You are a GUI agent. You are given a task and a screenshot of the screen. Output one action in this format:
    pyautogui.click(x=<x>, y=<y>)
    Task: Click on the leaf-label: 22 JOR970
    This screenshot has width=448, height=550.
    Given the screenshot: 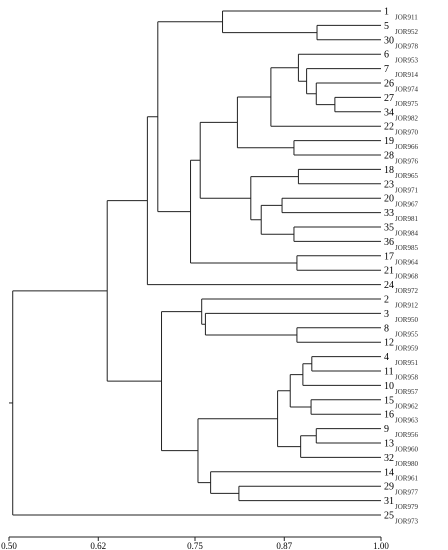 What is the action you would take?
    pyautogui.click(x=401, y=129)
    